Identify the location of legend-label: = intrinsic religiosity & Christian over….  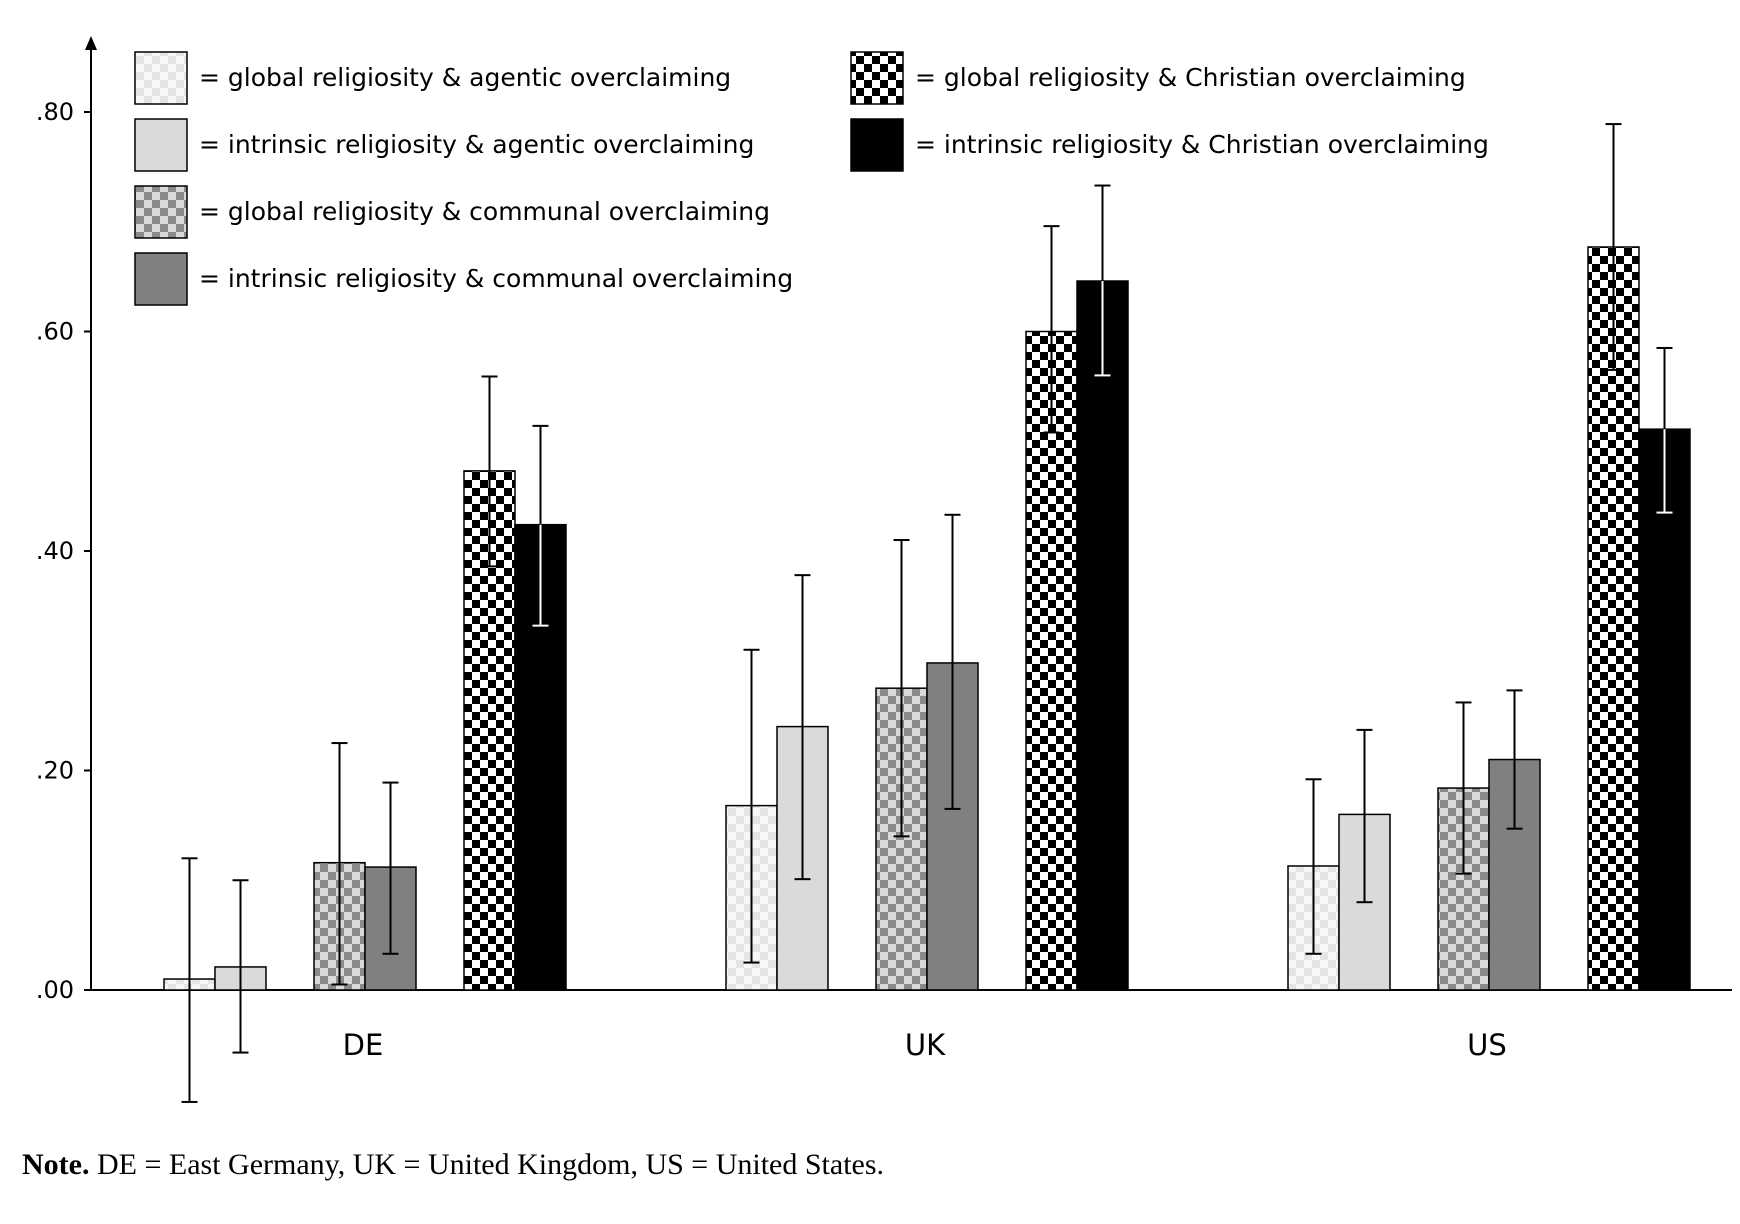
(1202, 144).